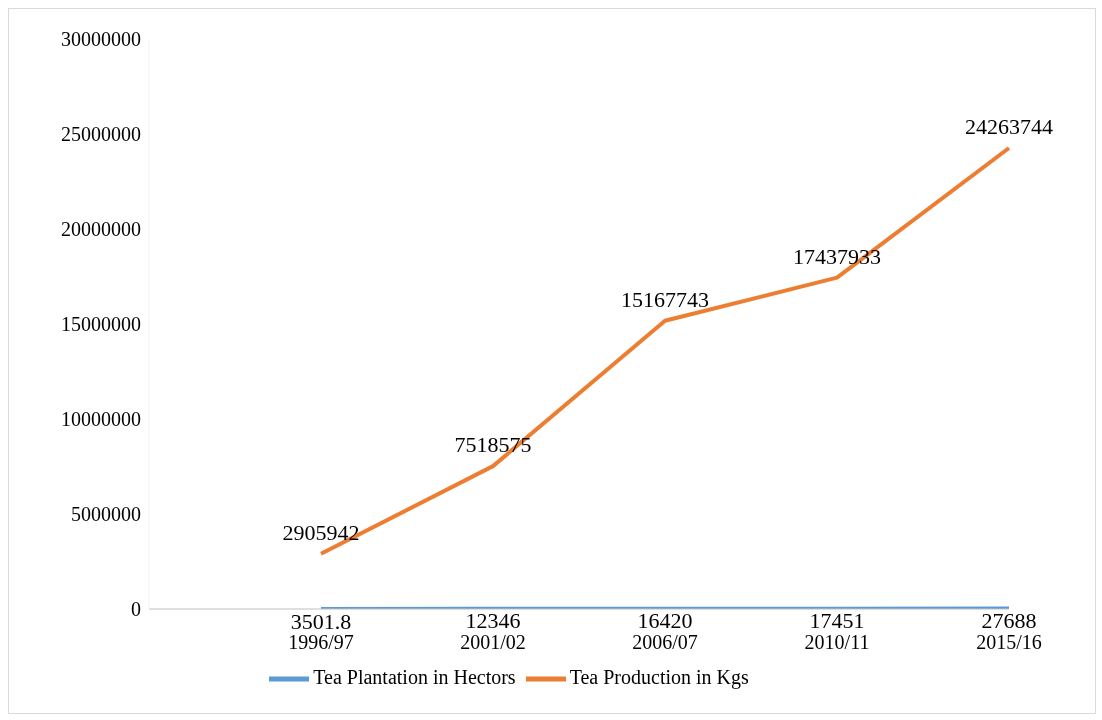  What do you see at coordinates (493, 621) in the screenshot?
I see `data-label: 12346` at bounding box center [493, 621].